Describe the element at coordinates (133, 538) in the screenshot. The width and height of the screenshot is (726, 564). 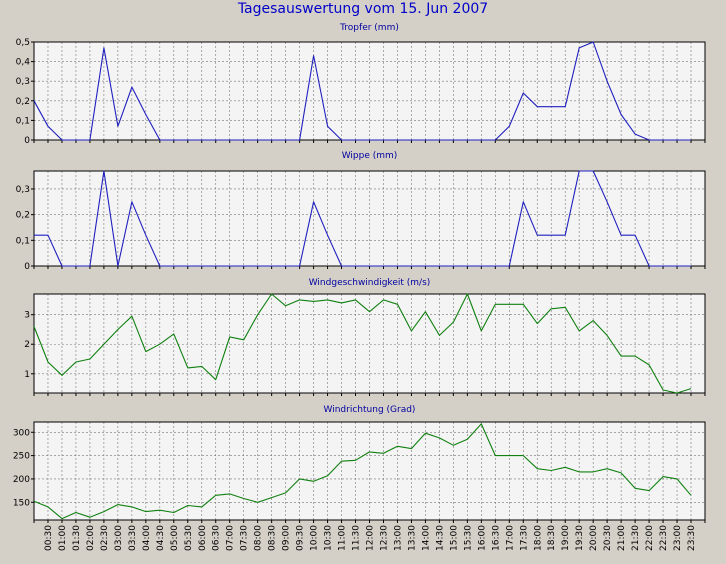
I see `x-tick-label-6: 03:30` at that location.